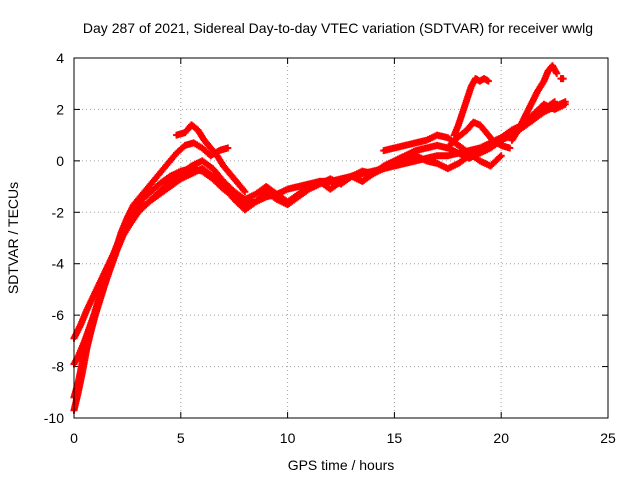 The image size is (640, 480). What do you see at coordinates (74, 438) in the screenshot?
I see `x-tick-label: 0` at bounding box center [74, 438].